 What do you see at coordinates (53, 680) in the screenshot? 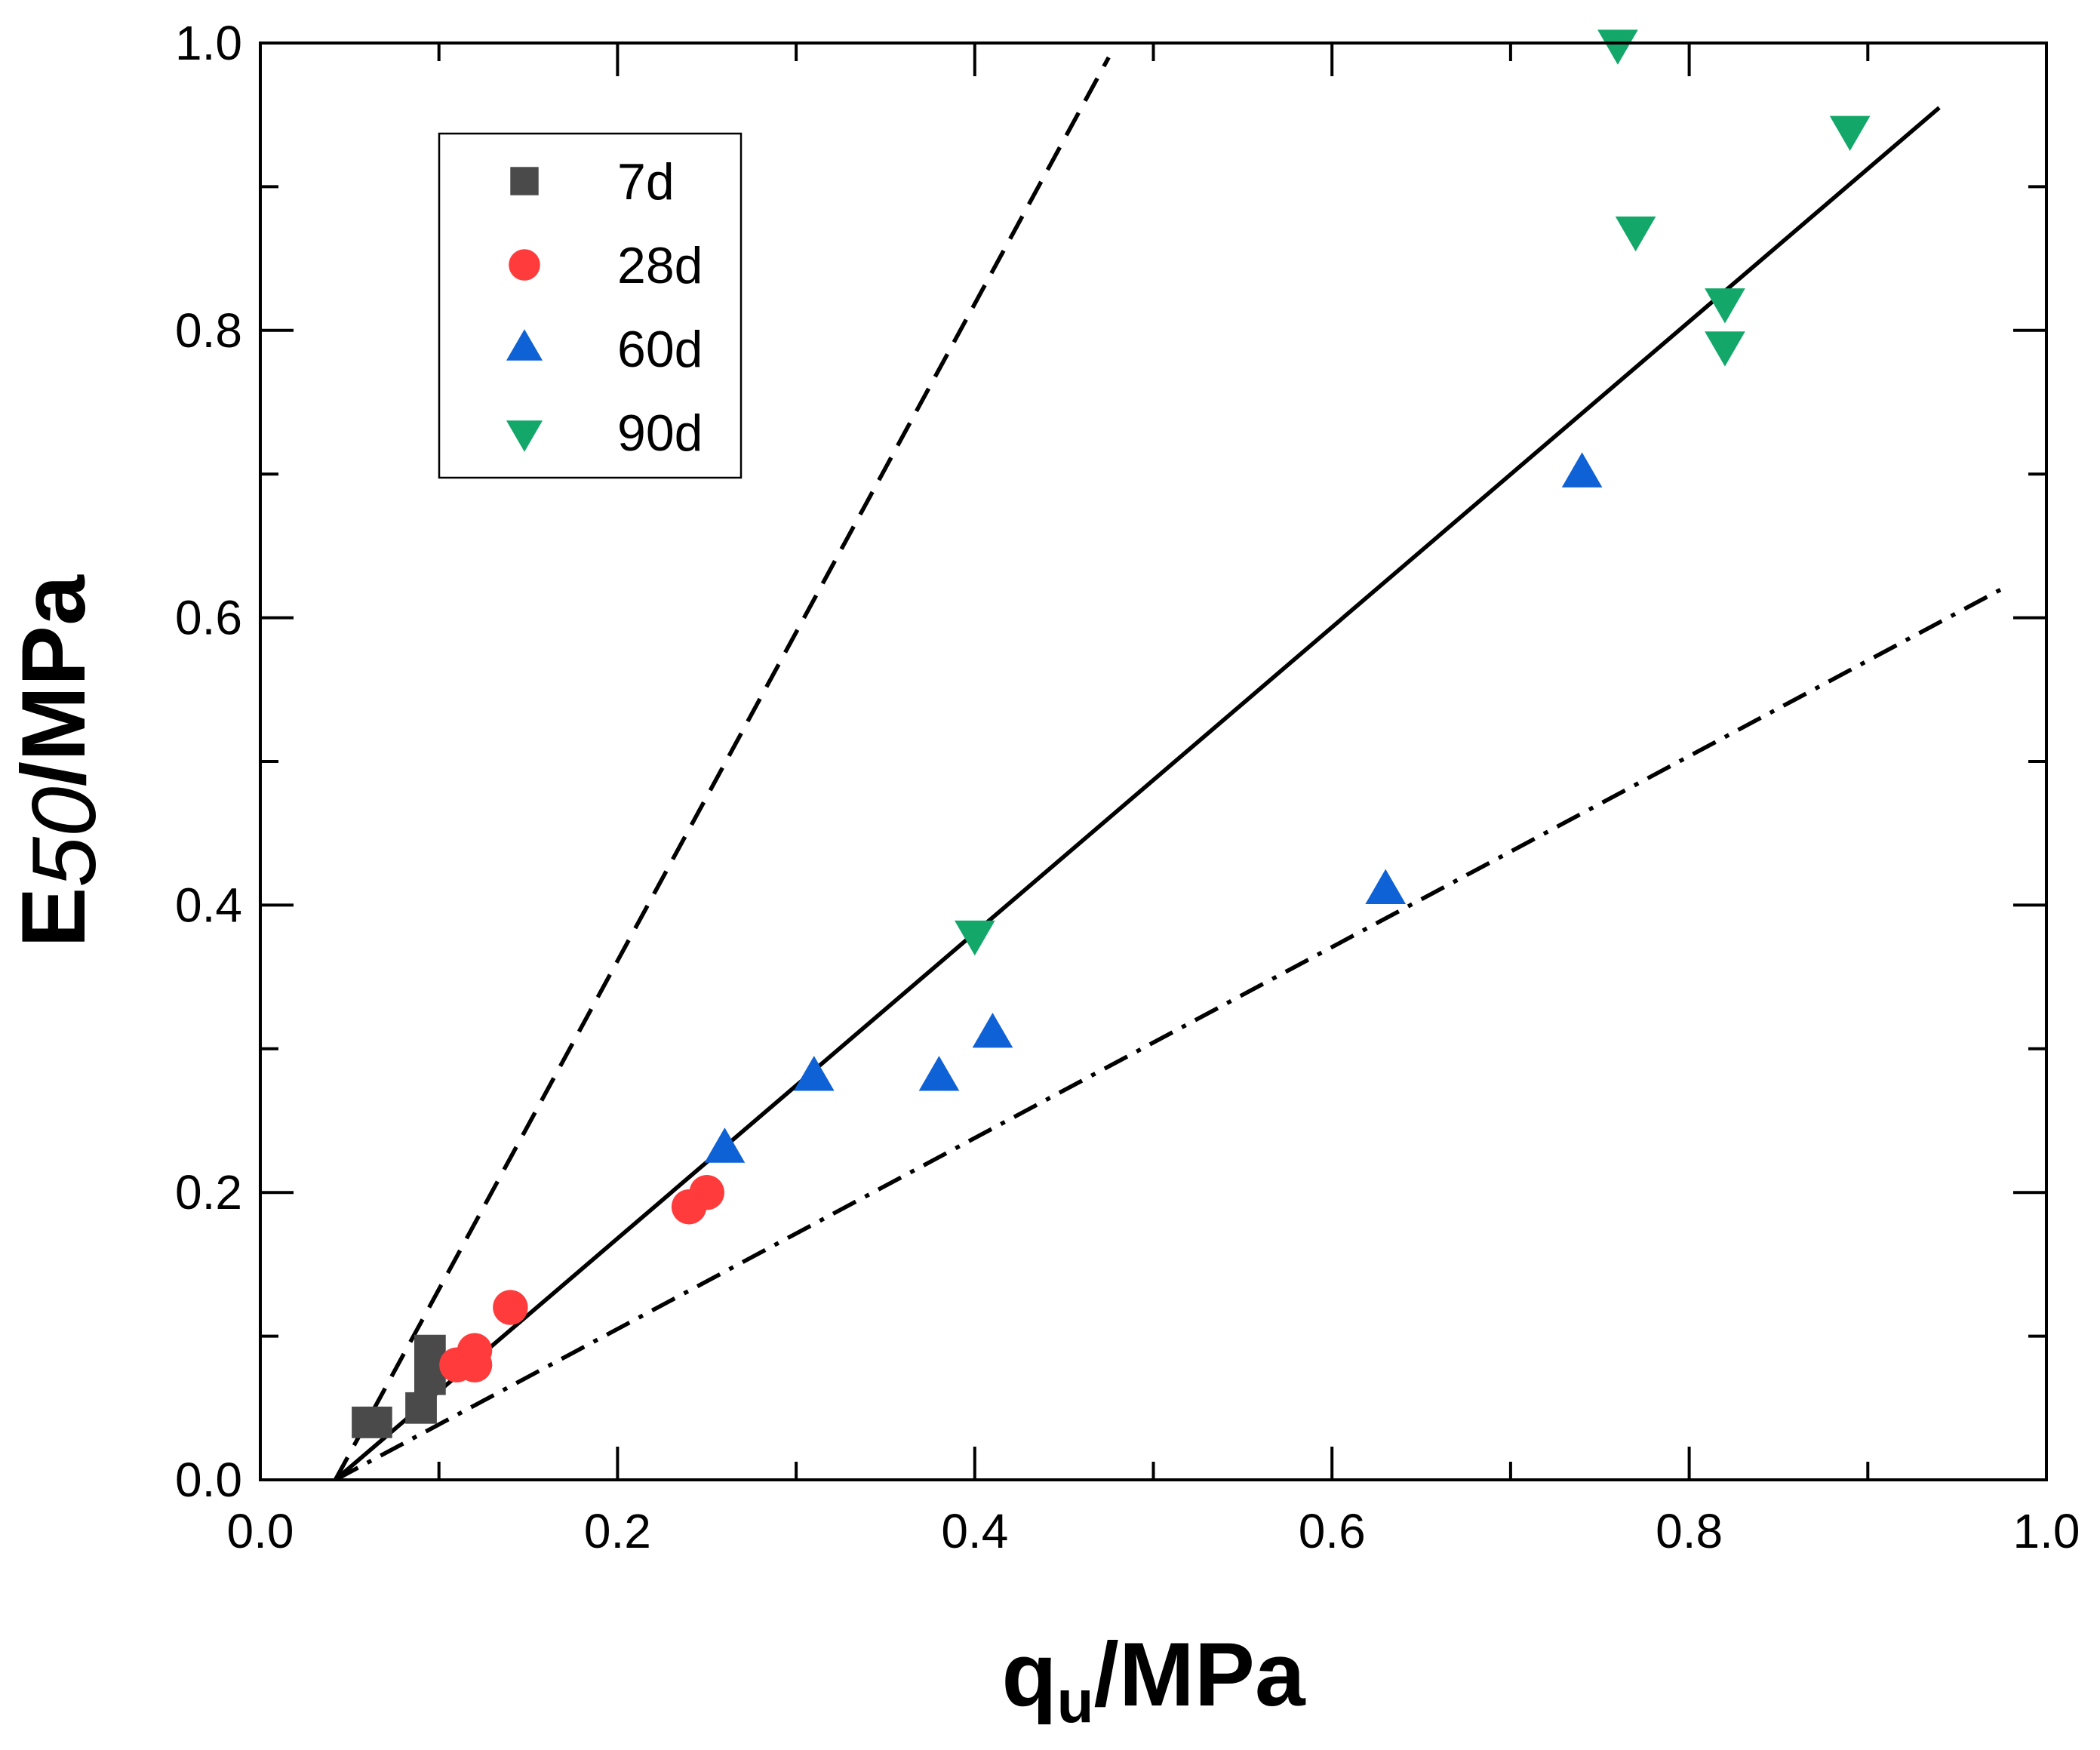
I see `y-axis-title-unit: /MPa` at bounding box center [53, 680].